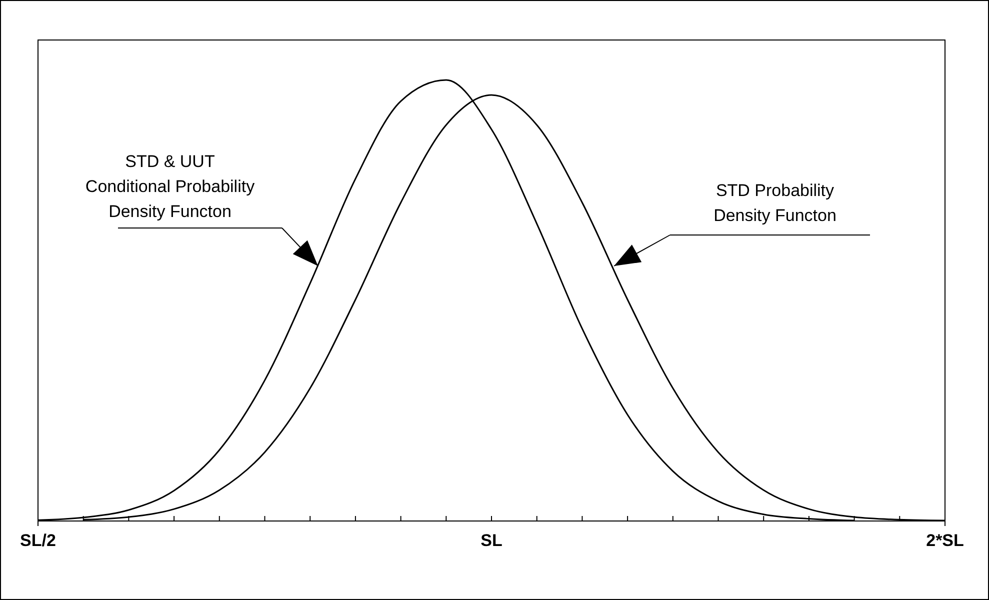 The width and height of the screenshot is (989, 600). What do you see at coordinates (491, 540) in the screenshot?
I see `x-tick-label: SL` at bounding box center [491, 540].